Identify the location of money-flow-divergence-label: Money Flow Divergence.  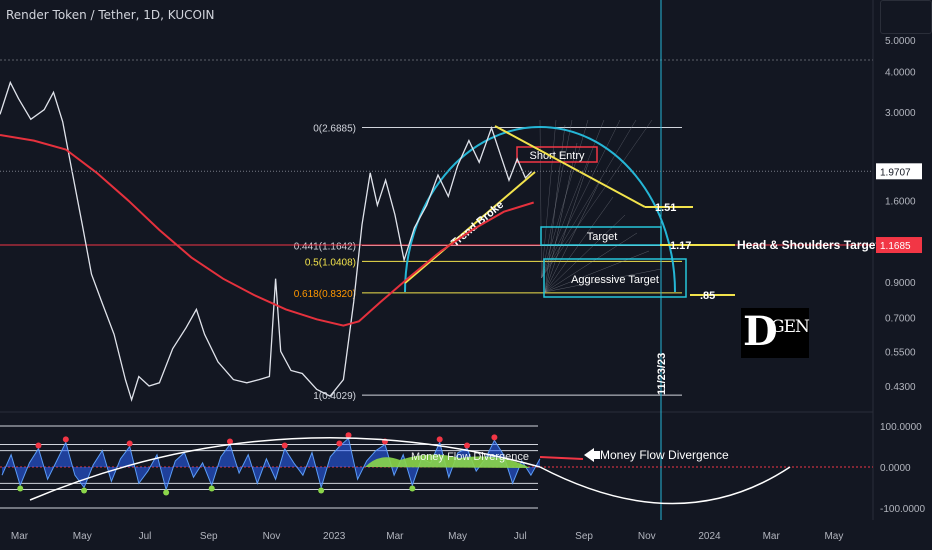
(664, 455).